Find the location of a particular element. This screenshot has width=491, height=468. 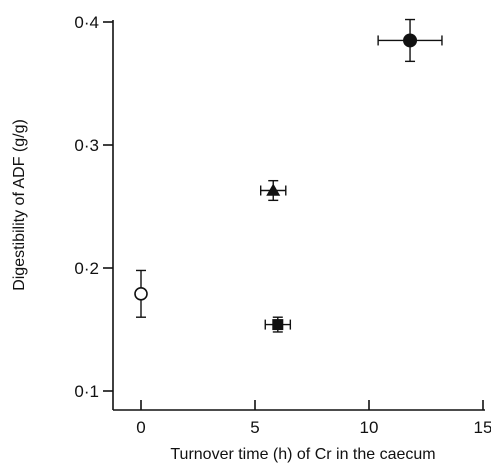

y-axis-title: Digestibility of ADF (g/g) is located at coordinates (19, 205).